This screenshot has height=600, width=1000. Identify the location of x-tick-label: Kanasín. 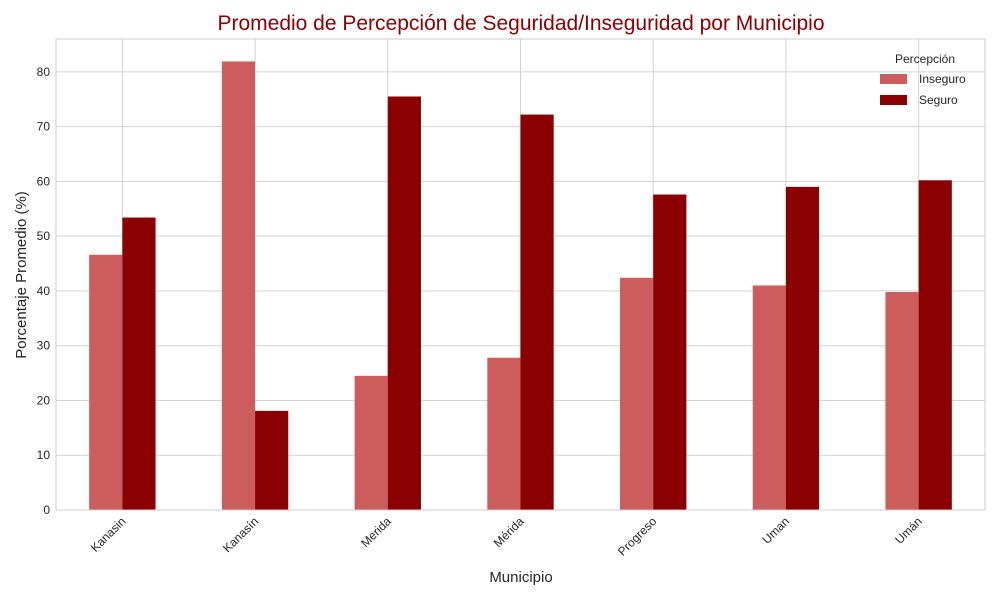
(240, 534).